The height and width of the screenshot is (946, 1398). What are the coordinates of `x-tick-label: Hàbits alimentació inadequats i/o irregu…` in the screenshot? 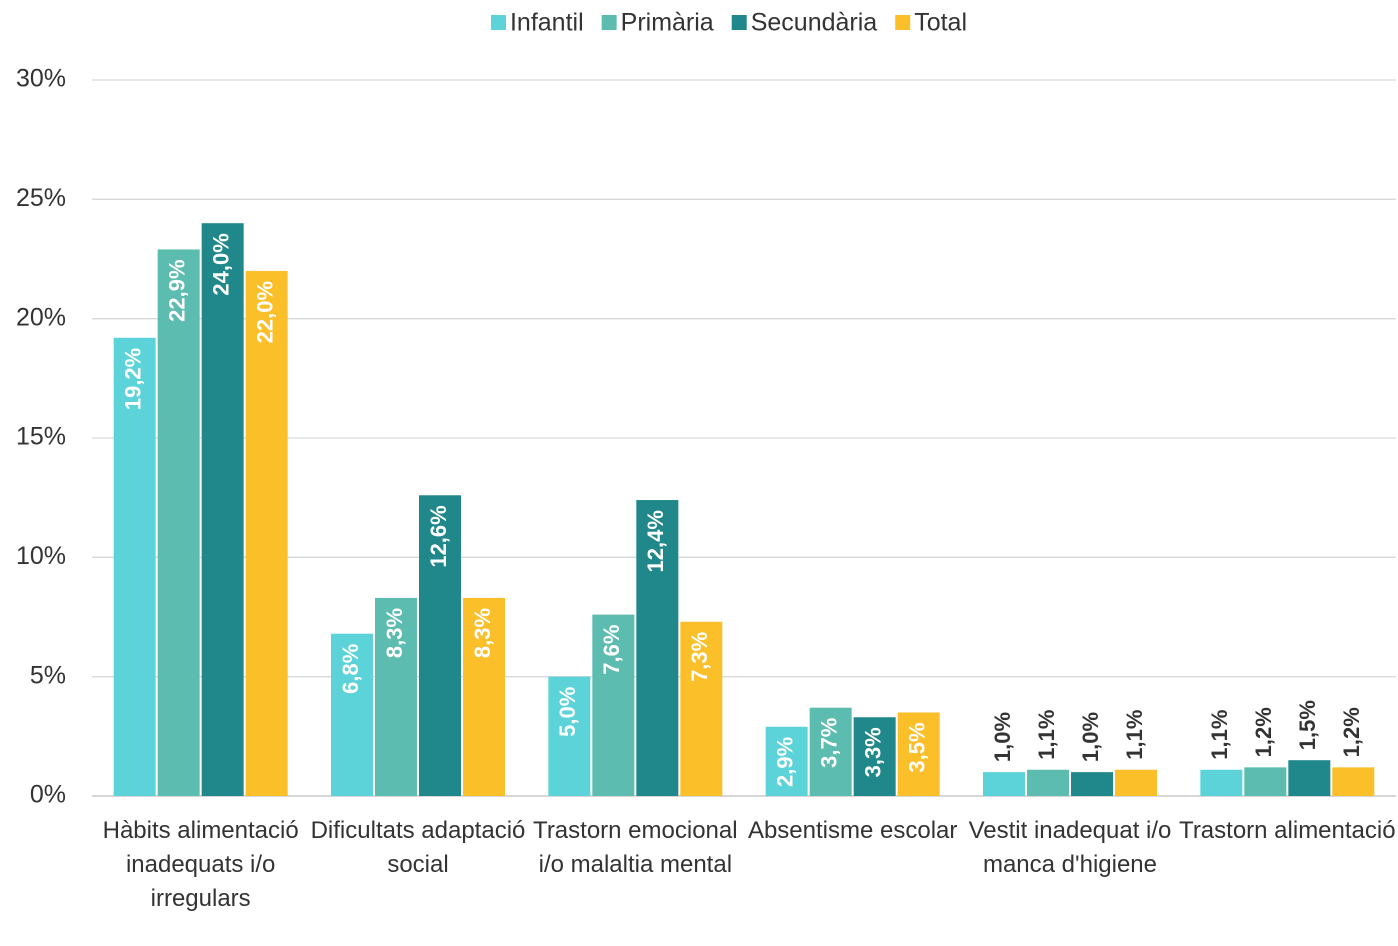 It's located at (200, 864).